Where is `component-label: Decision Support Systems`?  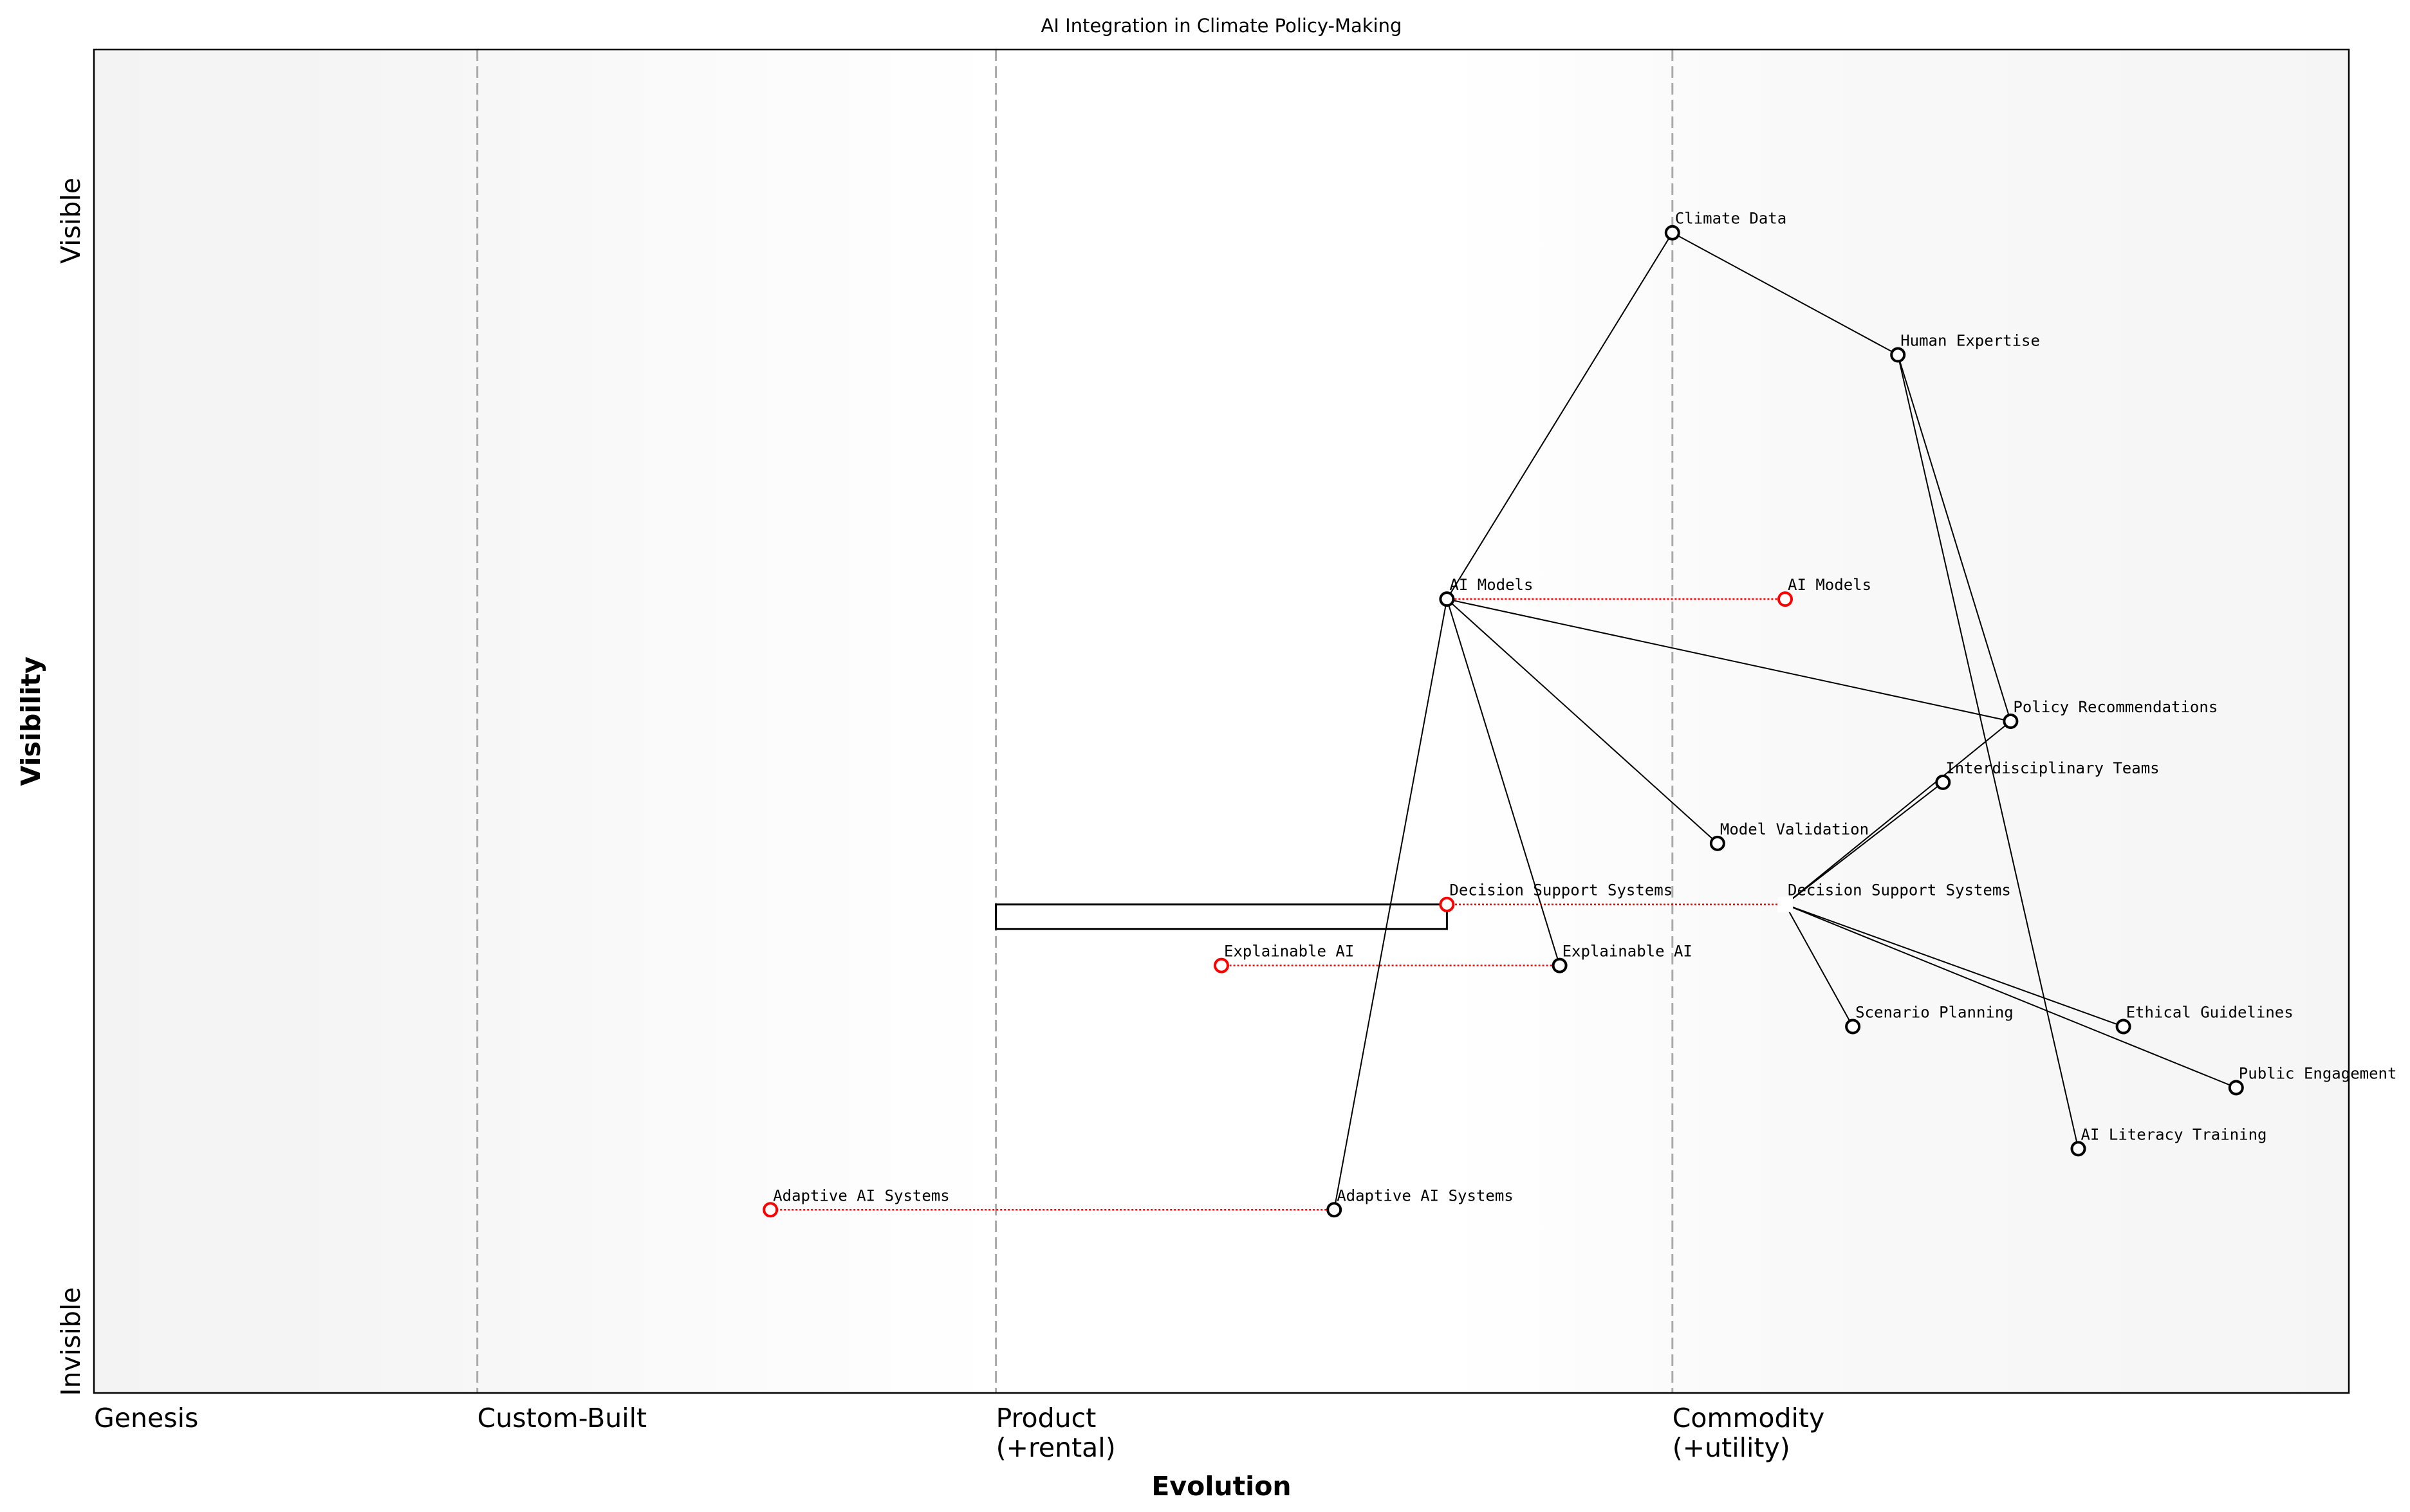 component-label: Decision Support Systems is located at coordinates (1899, 890).